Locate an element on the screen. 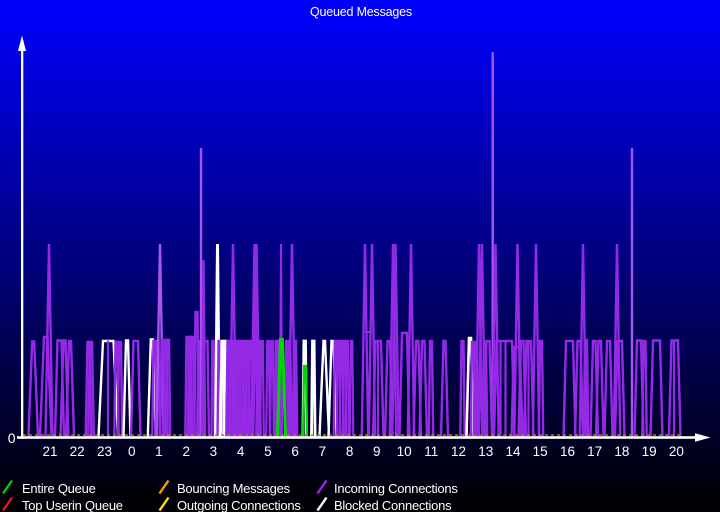 Image resolution: width=720 pixels, height=512 pixels. svg-text: 11 is located at coordinates (431, 451).